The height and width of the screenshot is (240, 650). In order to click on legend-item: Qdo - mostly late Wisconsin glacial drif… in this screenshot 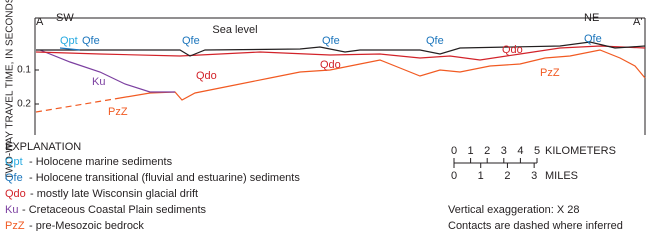, I will do `click(101, 194)`.